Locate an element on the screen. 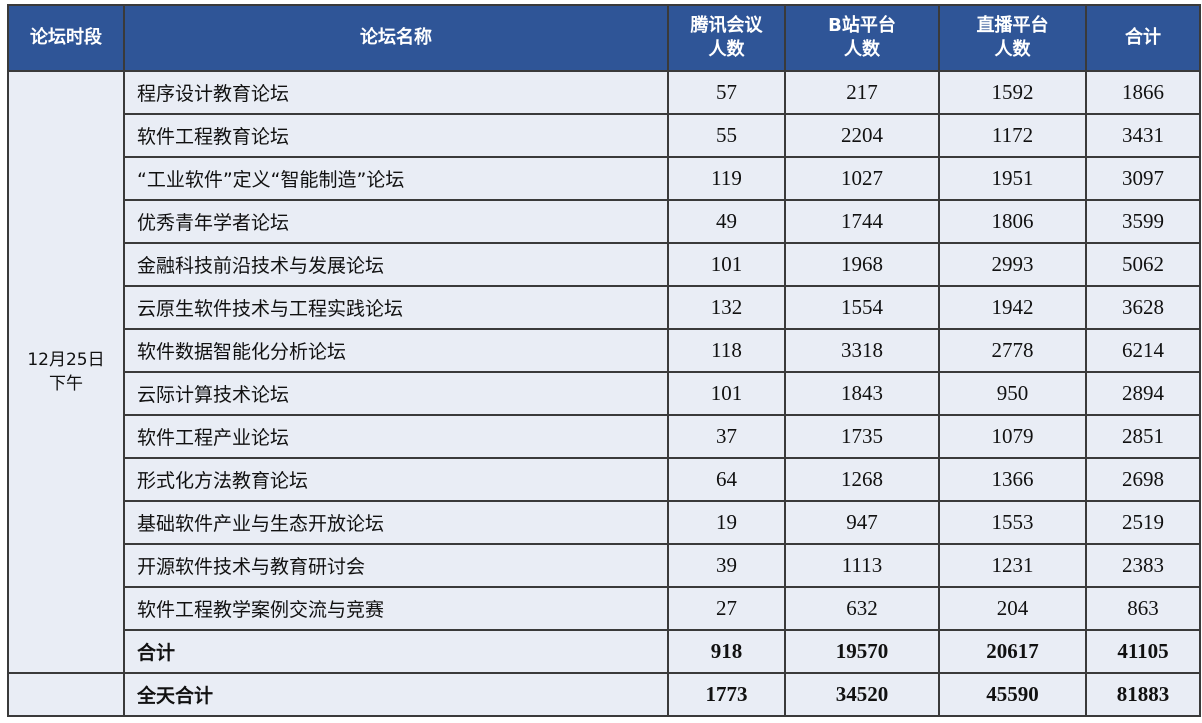 The width and height of the screenshot is (1202, 723). table-row: 软件工程教育论坛 55 2204 1172 3431 is located at coordinates (604, 135).